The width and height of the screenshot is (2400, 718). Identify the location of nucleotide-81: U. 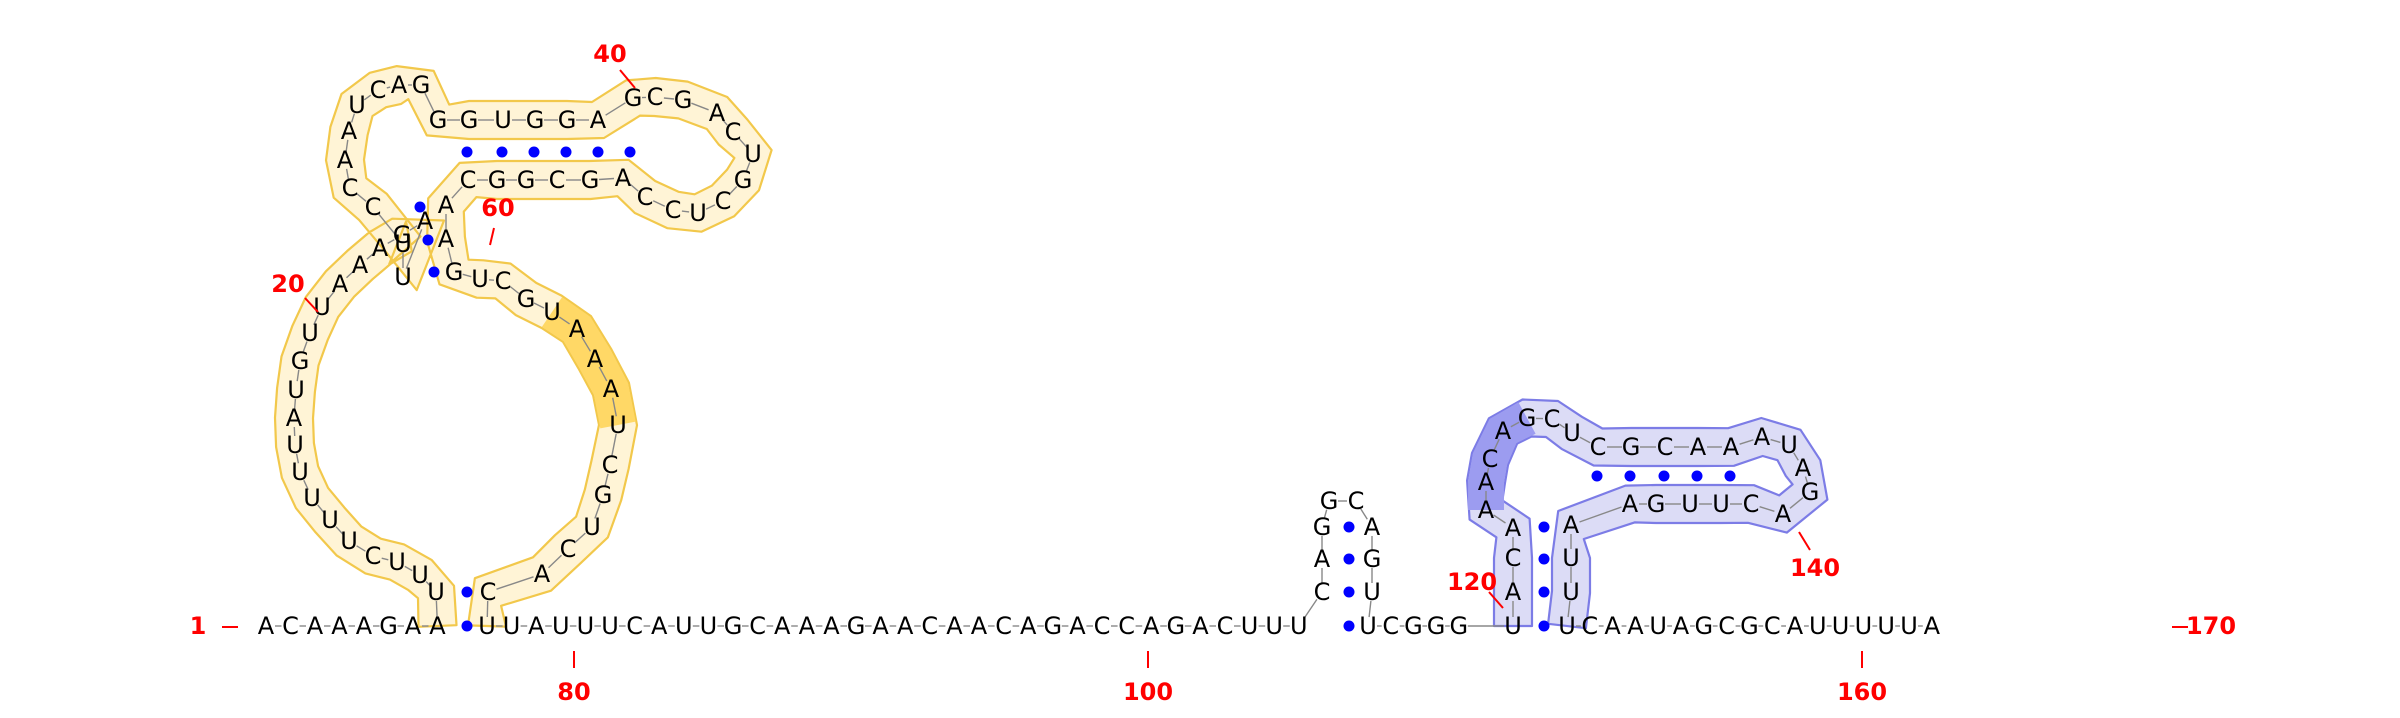
(561, 626).